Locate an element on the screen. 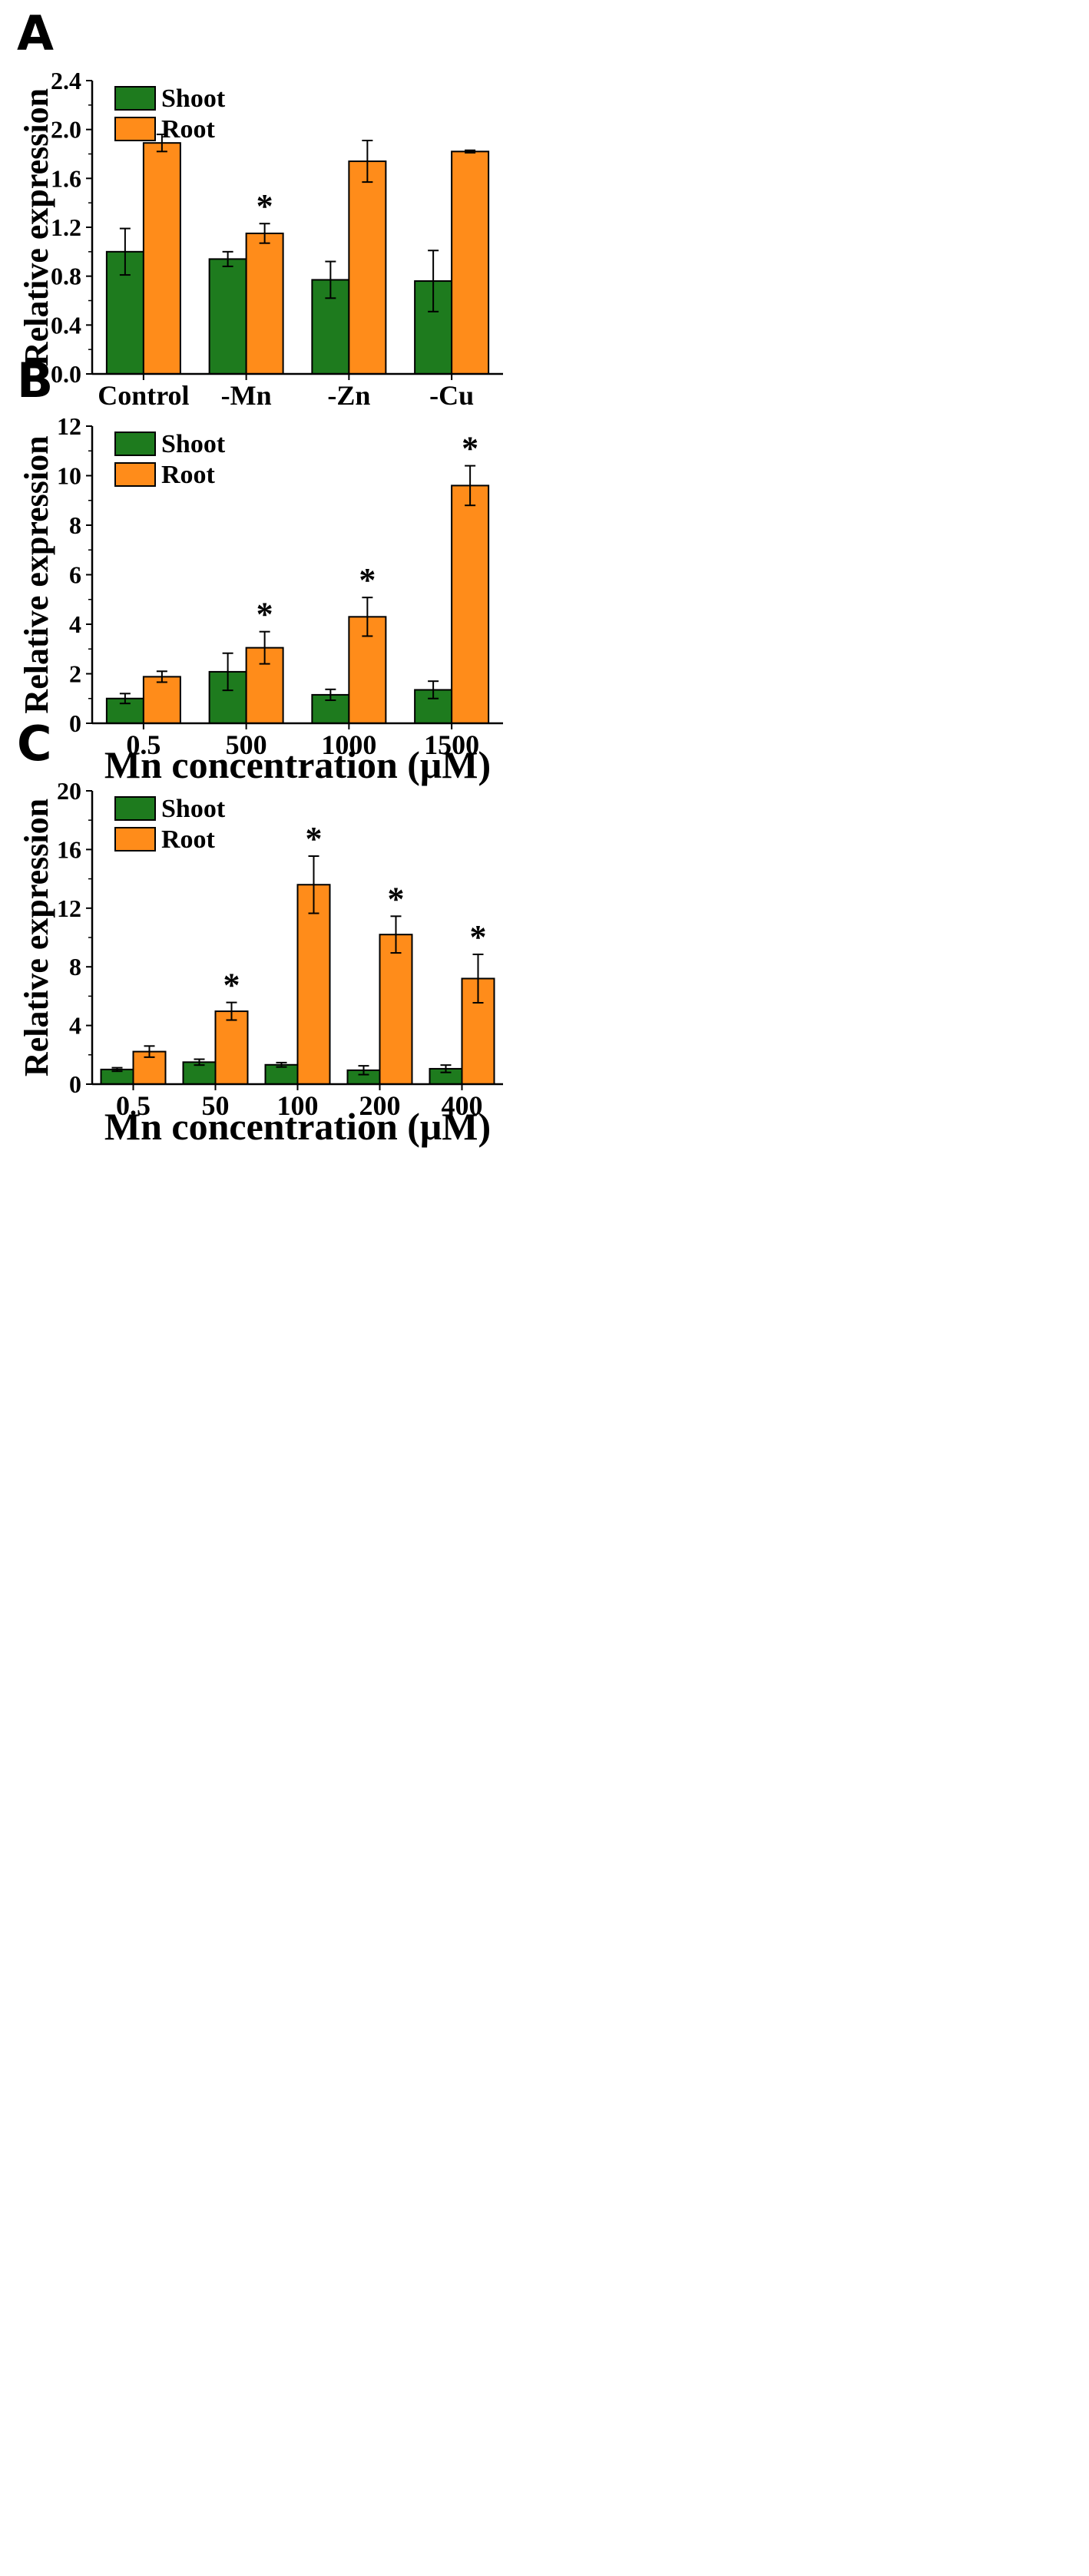 The width and height of the screenshot is (1089, 2576). panel-label: A is located at coordinates (35, 33).